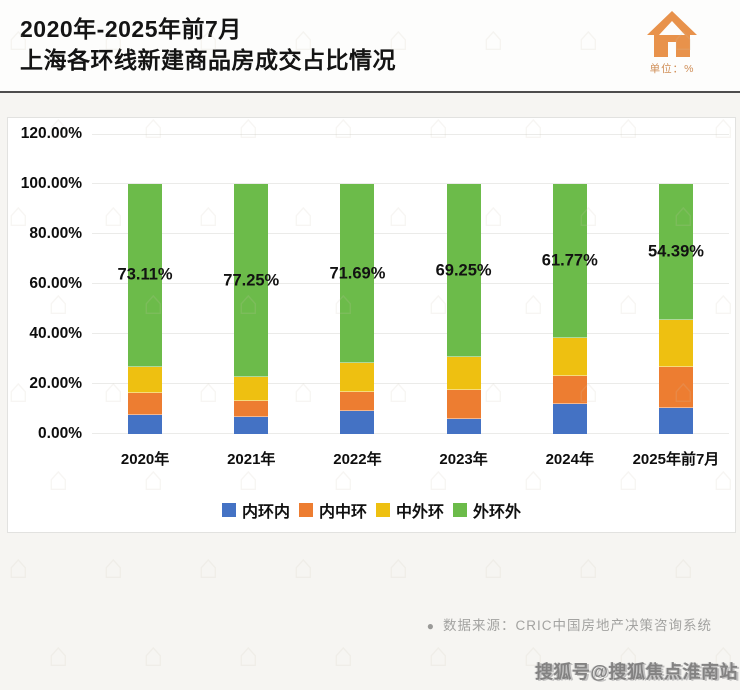 This screenshot has height=690, width=740. I want to click on page-title: 2020年-2025年前7月 上海各环线新建商品房成交占比情况, so click(208, 45).